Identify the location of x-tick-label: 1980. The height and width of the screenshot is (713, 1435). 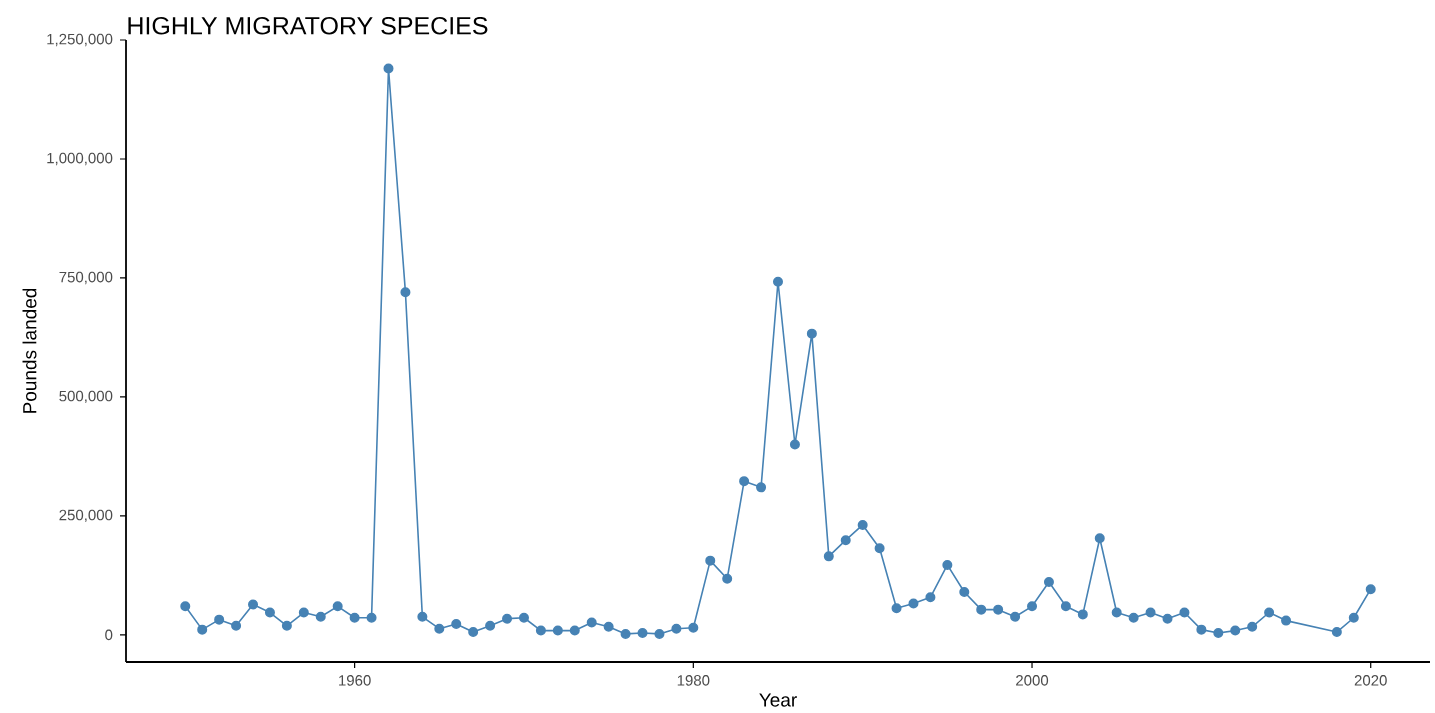
(693, 680).